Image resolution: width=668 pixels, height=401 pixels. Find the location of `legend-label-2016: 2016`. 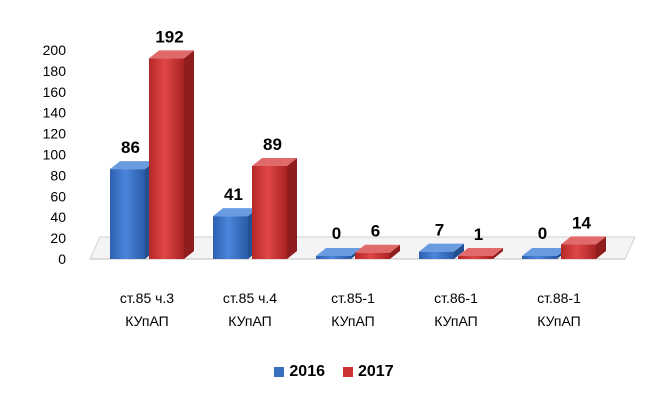

legend-label-2016: 2016 is located at coordinates (307, 371).